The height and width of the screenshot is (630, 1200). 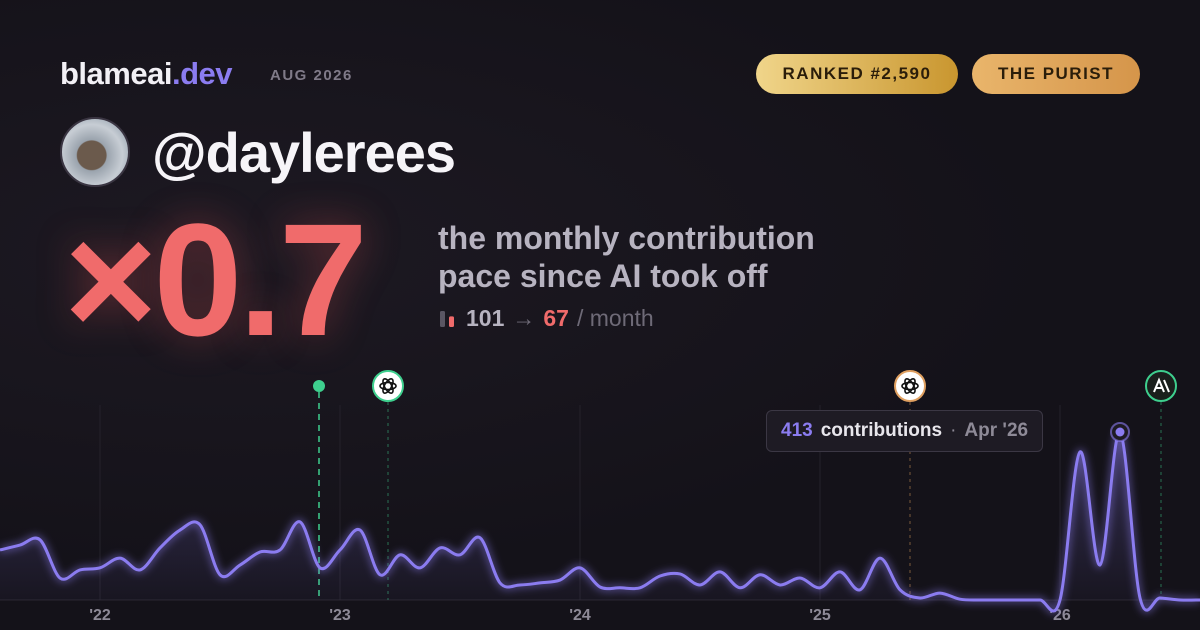 I want to click on unit: / month, so click(x=615, y=318).